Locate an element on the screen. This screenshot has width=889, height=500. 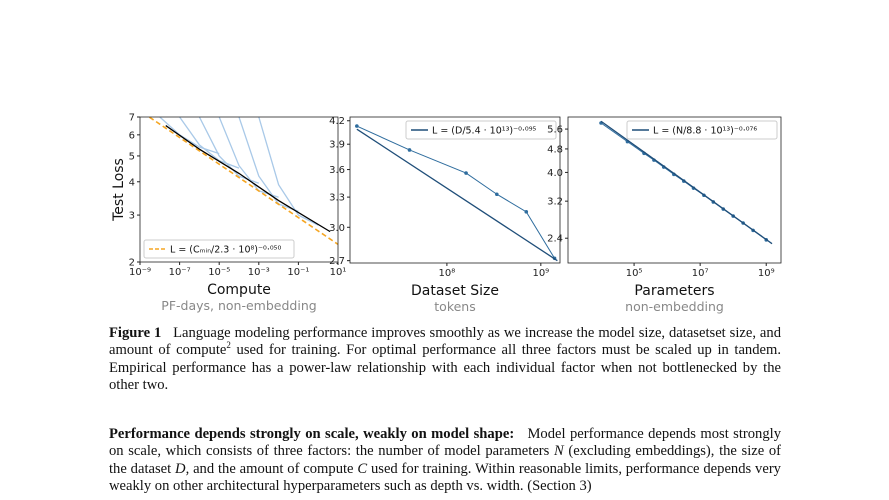
x-tick-label: 10¹ is located at coordinates (338, 272).